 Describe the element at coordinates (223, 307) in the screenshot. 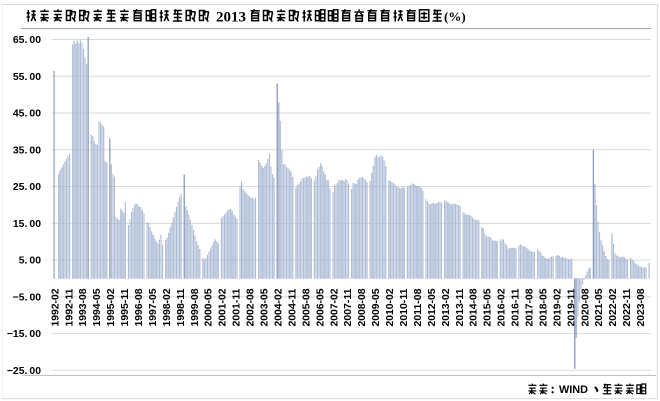

I see `svg-text: 2001-02` at that location.